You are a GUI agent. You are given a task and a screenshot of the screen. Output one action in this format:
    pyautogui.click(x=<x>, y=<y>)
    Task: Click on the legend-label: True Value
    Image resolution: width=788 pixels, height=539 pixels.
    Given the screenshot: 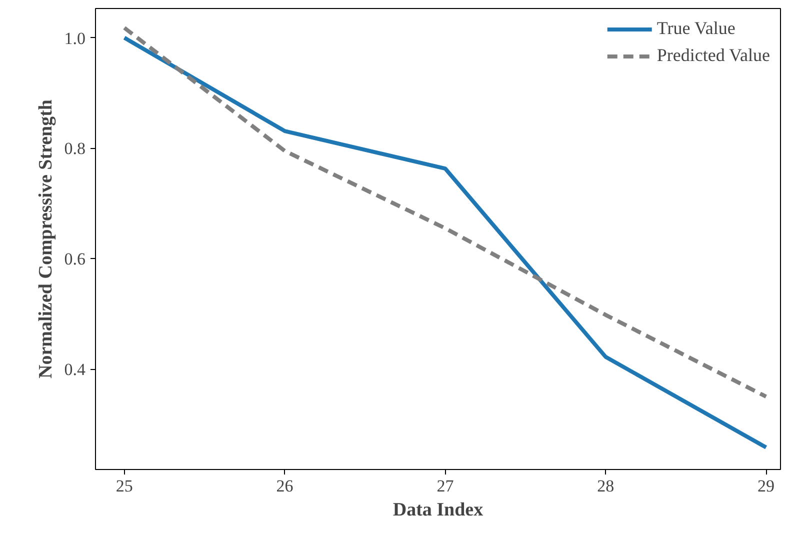 What is the action you would take?
    pyautogui.click(x=696, y=28)
    